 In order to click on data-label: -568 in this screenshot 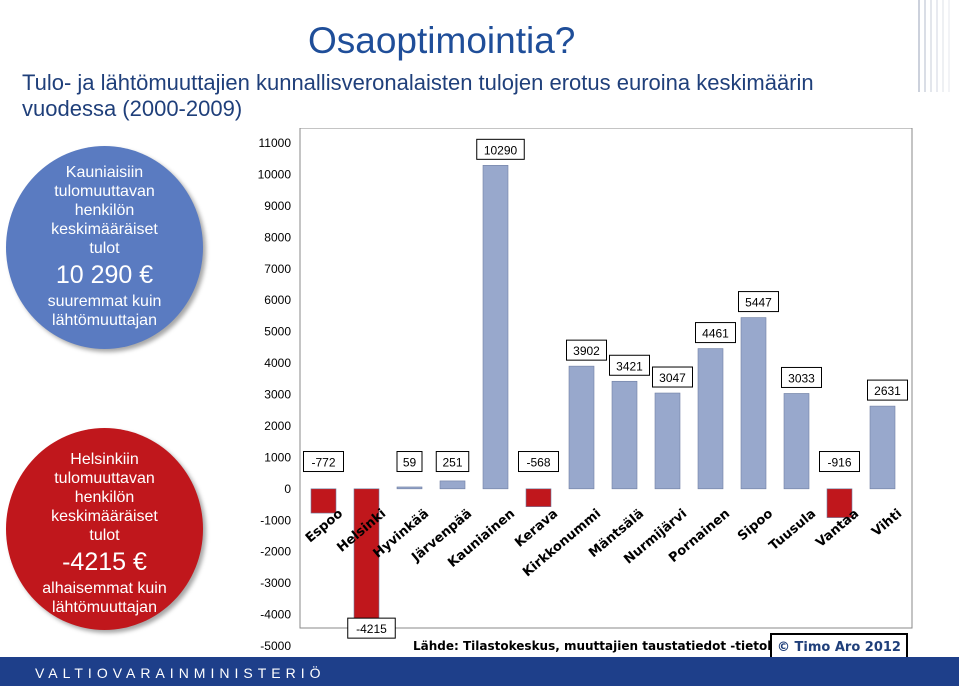, I will do `click(538, 463)`.